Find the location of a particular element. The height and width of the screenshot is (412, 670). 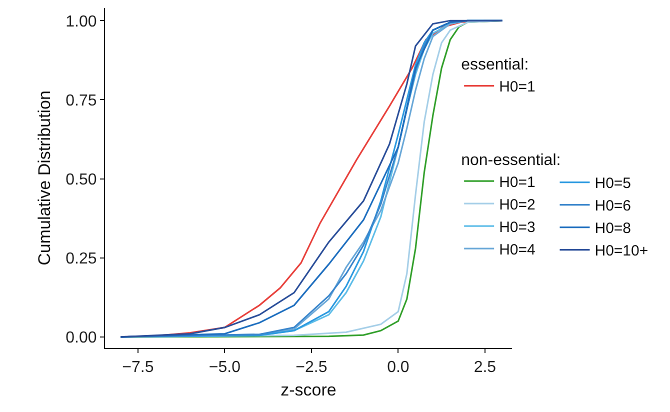

x-tick-label: −7.5 is located at coordinates (138, 367).